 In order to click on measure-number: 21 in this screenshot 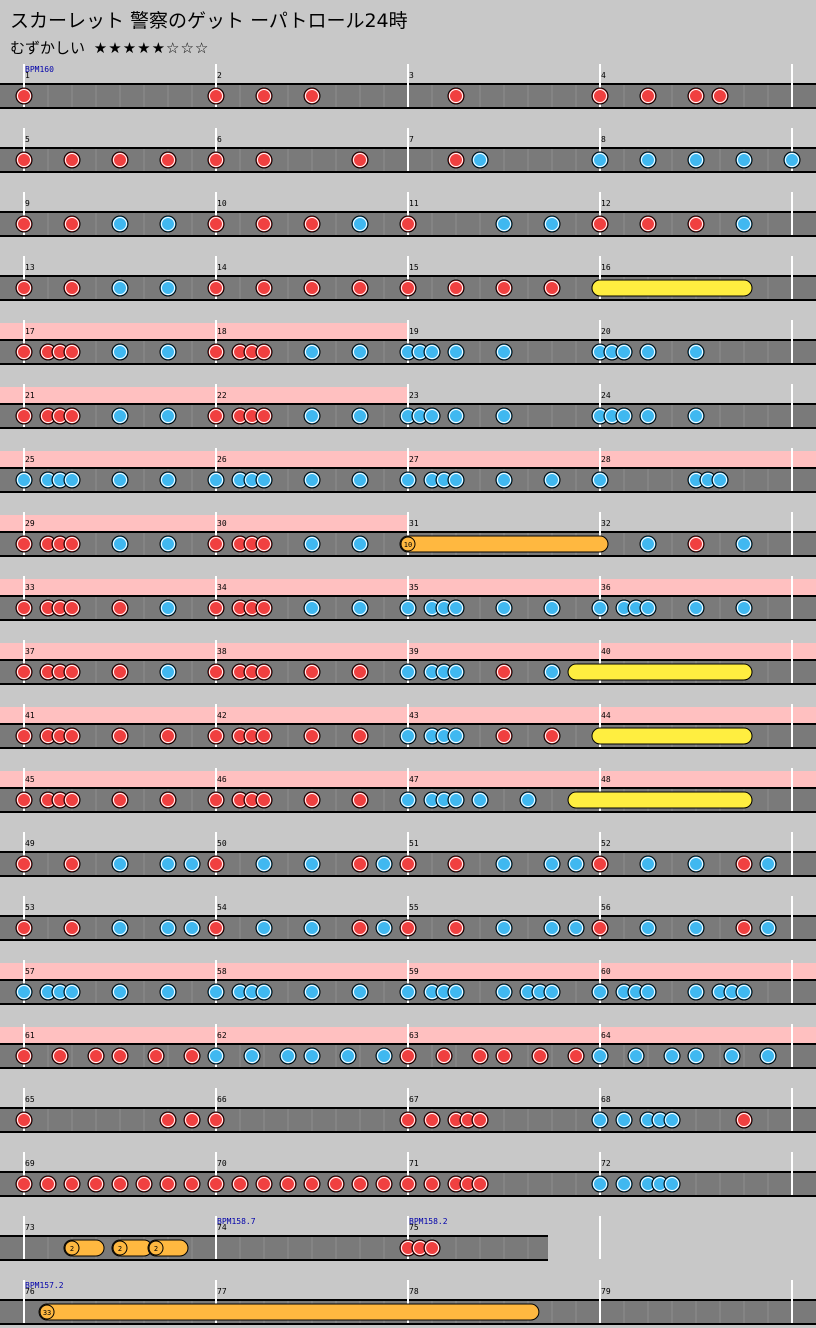, I will do `click(30, 395)`.